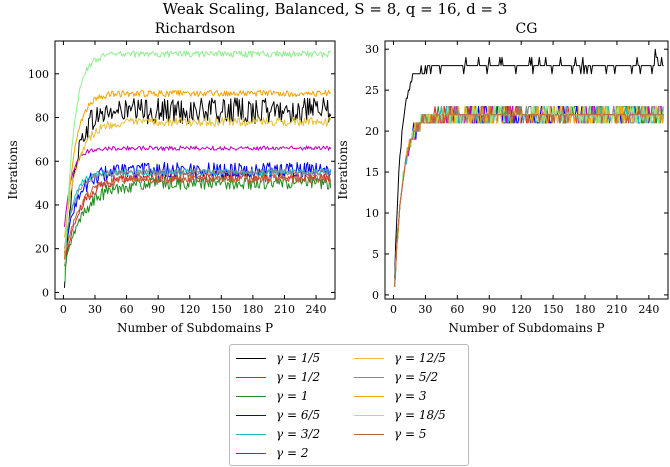 The height and width of the screenshot is (467, 670). What do you see at coordinates (298, 415) in the screenshot?
I see `legend-label: γ = 6/5` at bounding box center [298, 415].